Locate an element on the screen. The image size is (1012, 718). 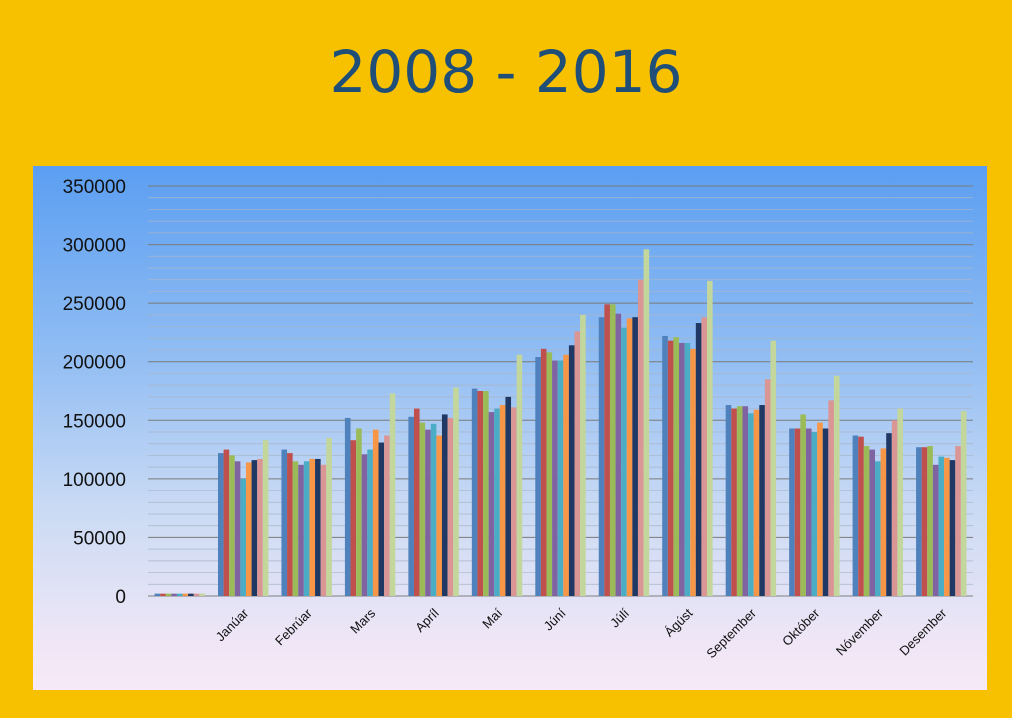
y-tick-label: 50000 is located at coordinates (99, 538).